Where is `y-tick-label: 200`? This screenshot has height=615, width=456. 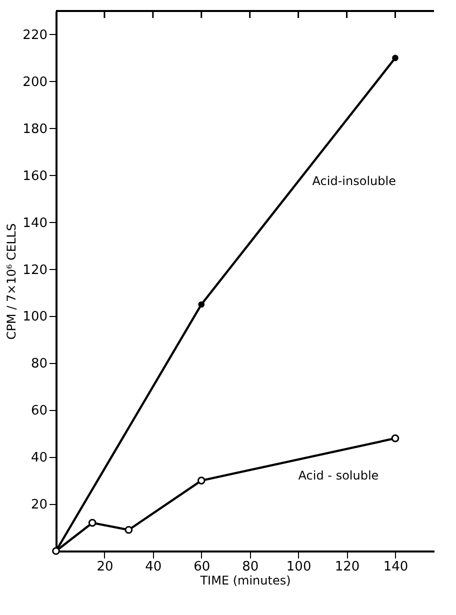
y-tick-label: 200 is located at coordinates (35, 82).